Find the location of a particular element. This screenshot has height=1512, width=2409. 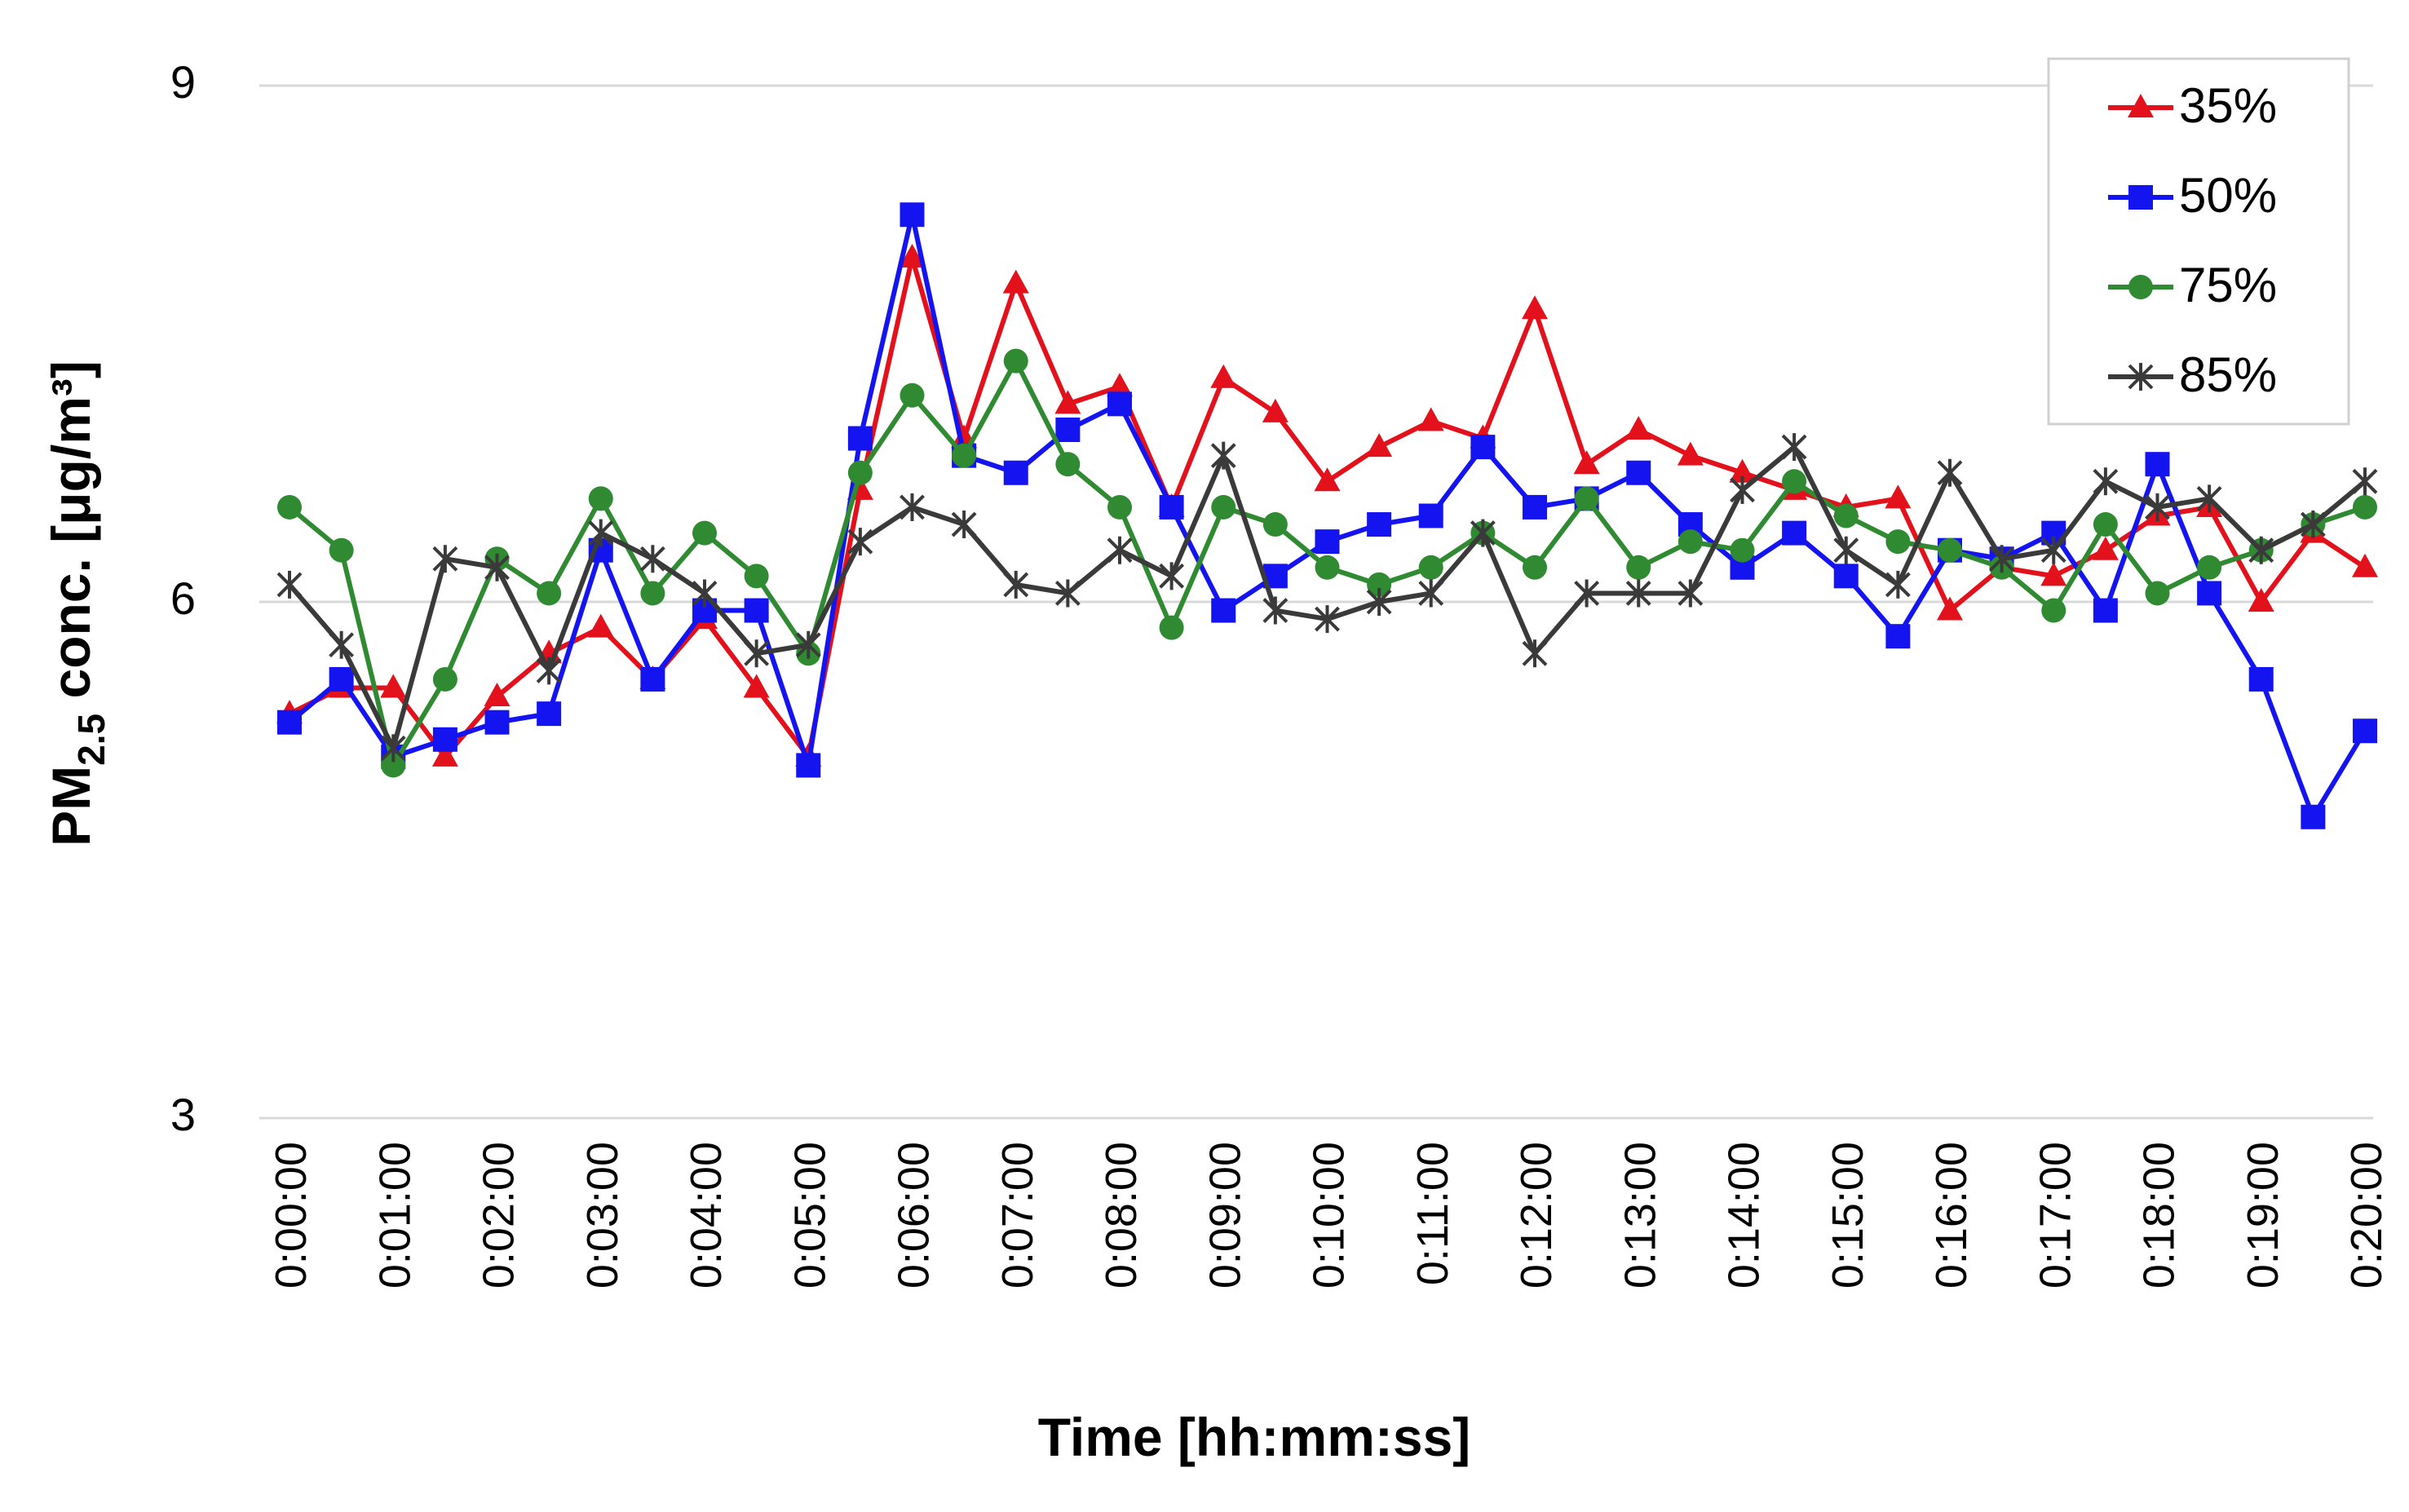

y-axis-title-prefix: PM is located at coordinates (71, 806).